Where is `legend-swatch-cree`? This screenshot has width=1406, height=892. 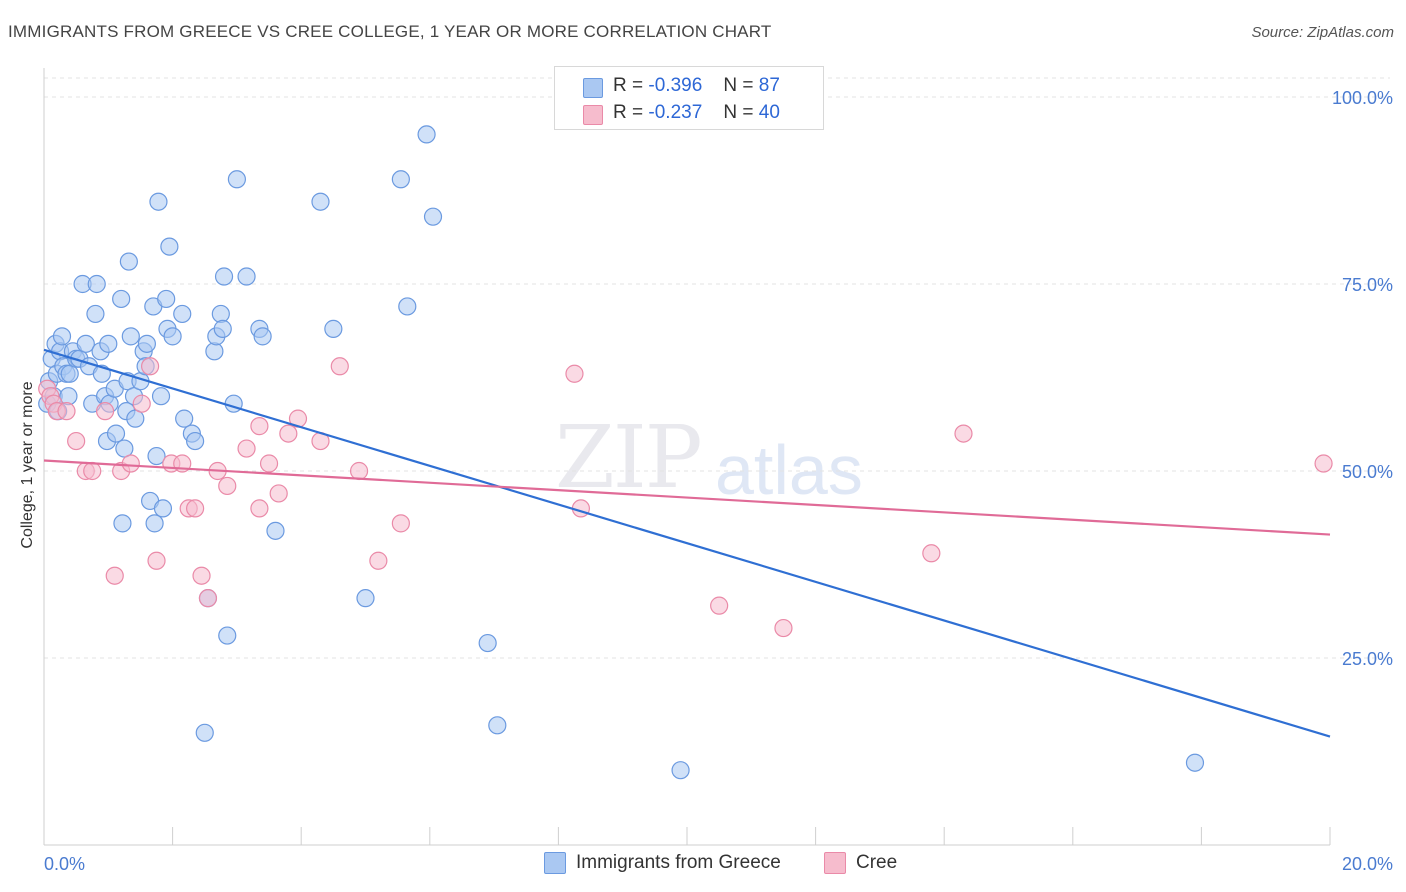
legend-swatch-cree is located at coordinates (835, 863).